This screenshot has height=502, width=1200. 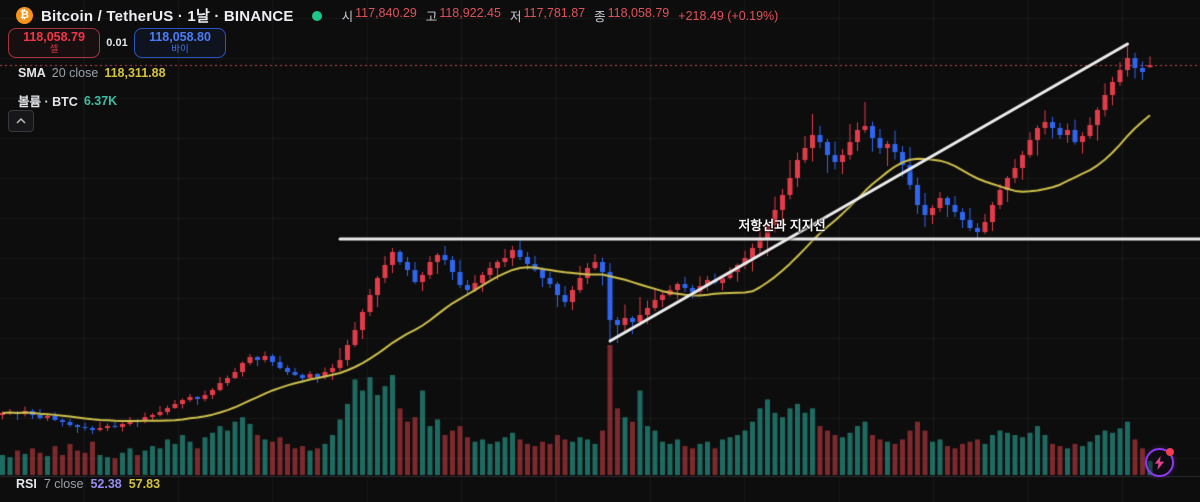 What do you see at coordinates (386, 13) in the screenshot?
I see `open-value: 117,840.29` at bounding box center [386, 13].